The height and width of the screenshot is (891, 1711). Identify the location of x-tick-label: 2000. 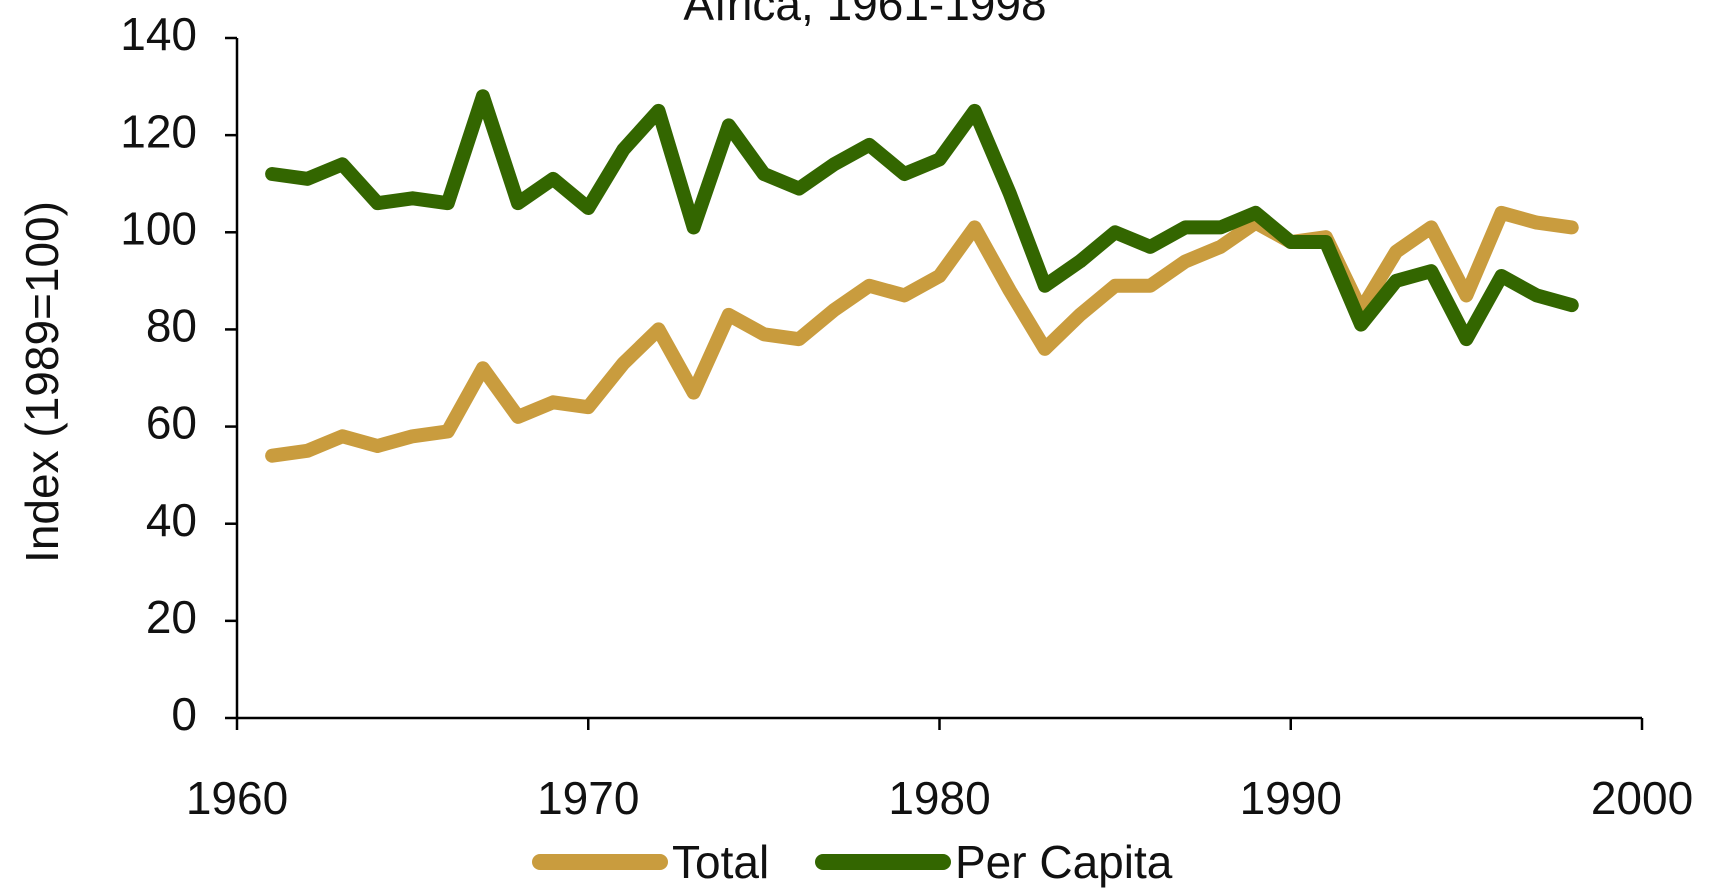
(1642, 798).